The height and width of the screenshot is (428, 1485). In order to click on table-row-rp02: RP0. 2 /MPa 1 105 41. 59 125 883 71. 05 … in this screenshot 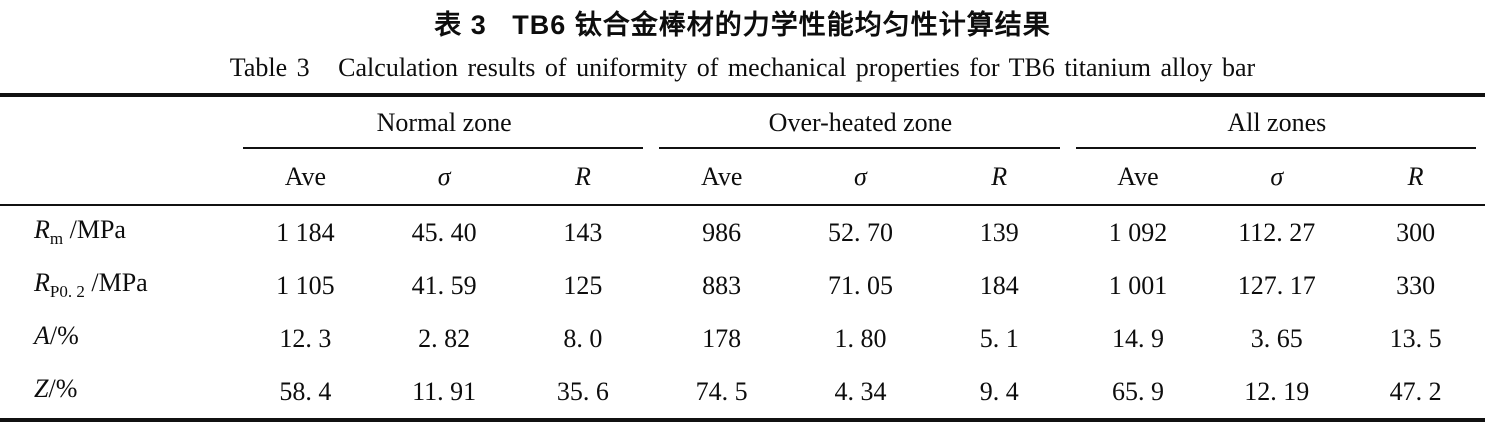, I will do `click(742, 285)`.